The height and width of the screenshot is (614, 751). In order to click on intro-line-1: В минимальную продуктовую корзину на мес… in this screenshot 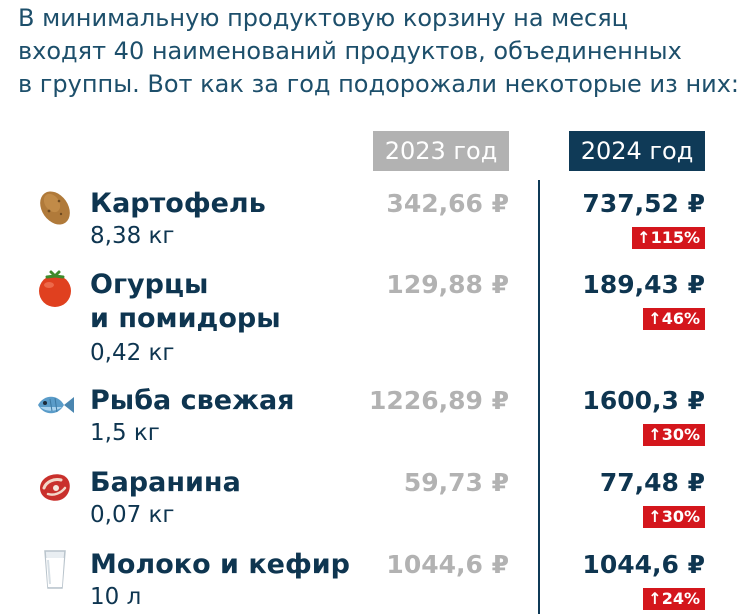, I will do `click(323, 18)`.